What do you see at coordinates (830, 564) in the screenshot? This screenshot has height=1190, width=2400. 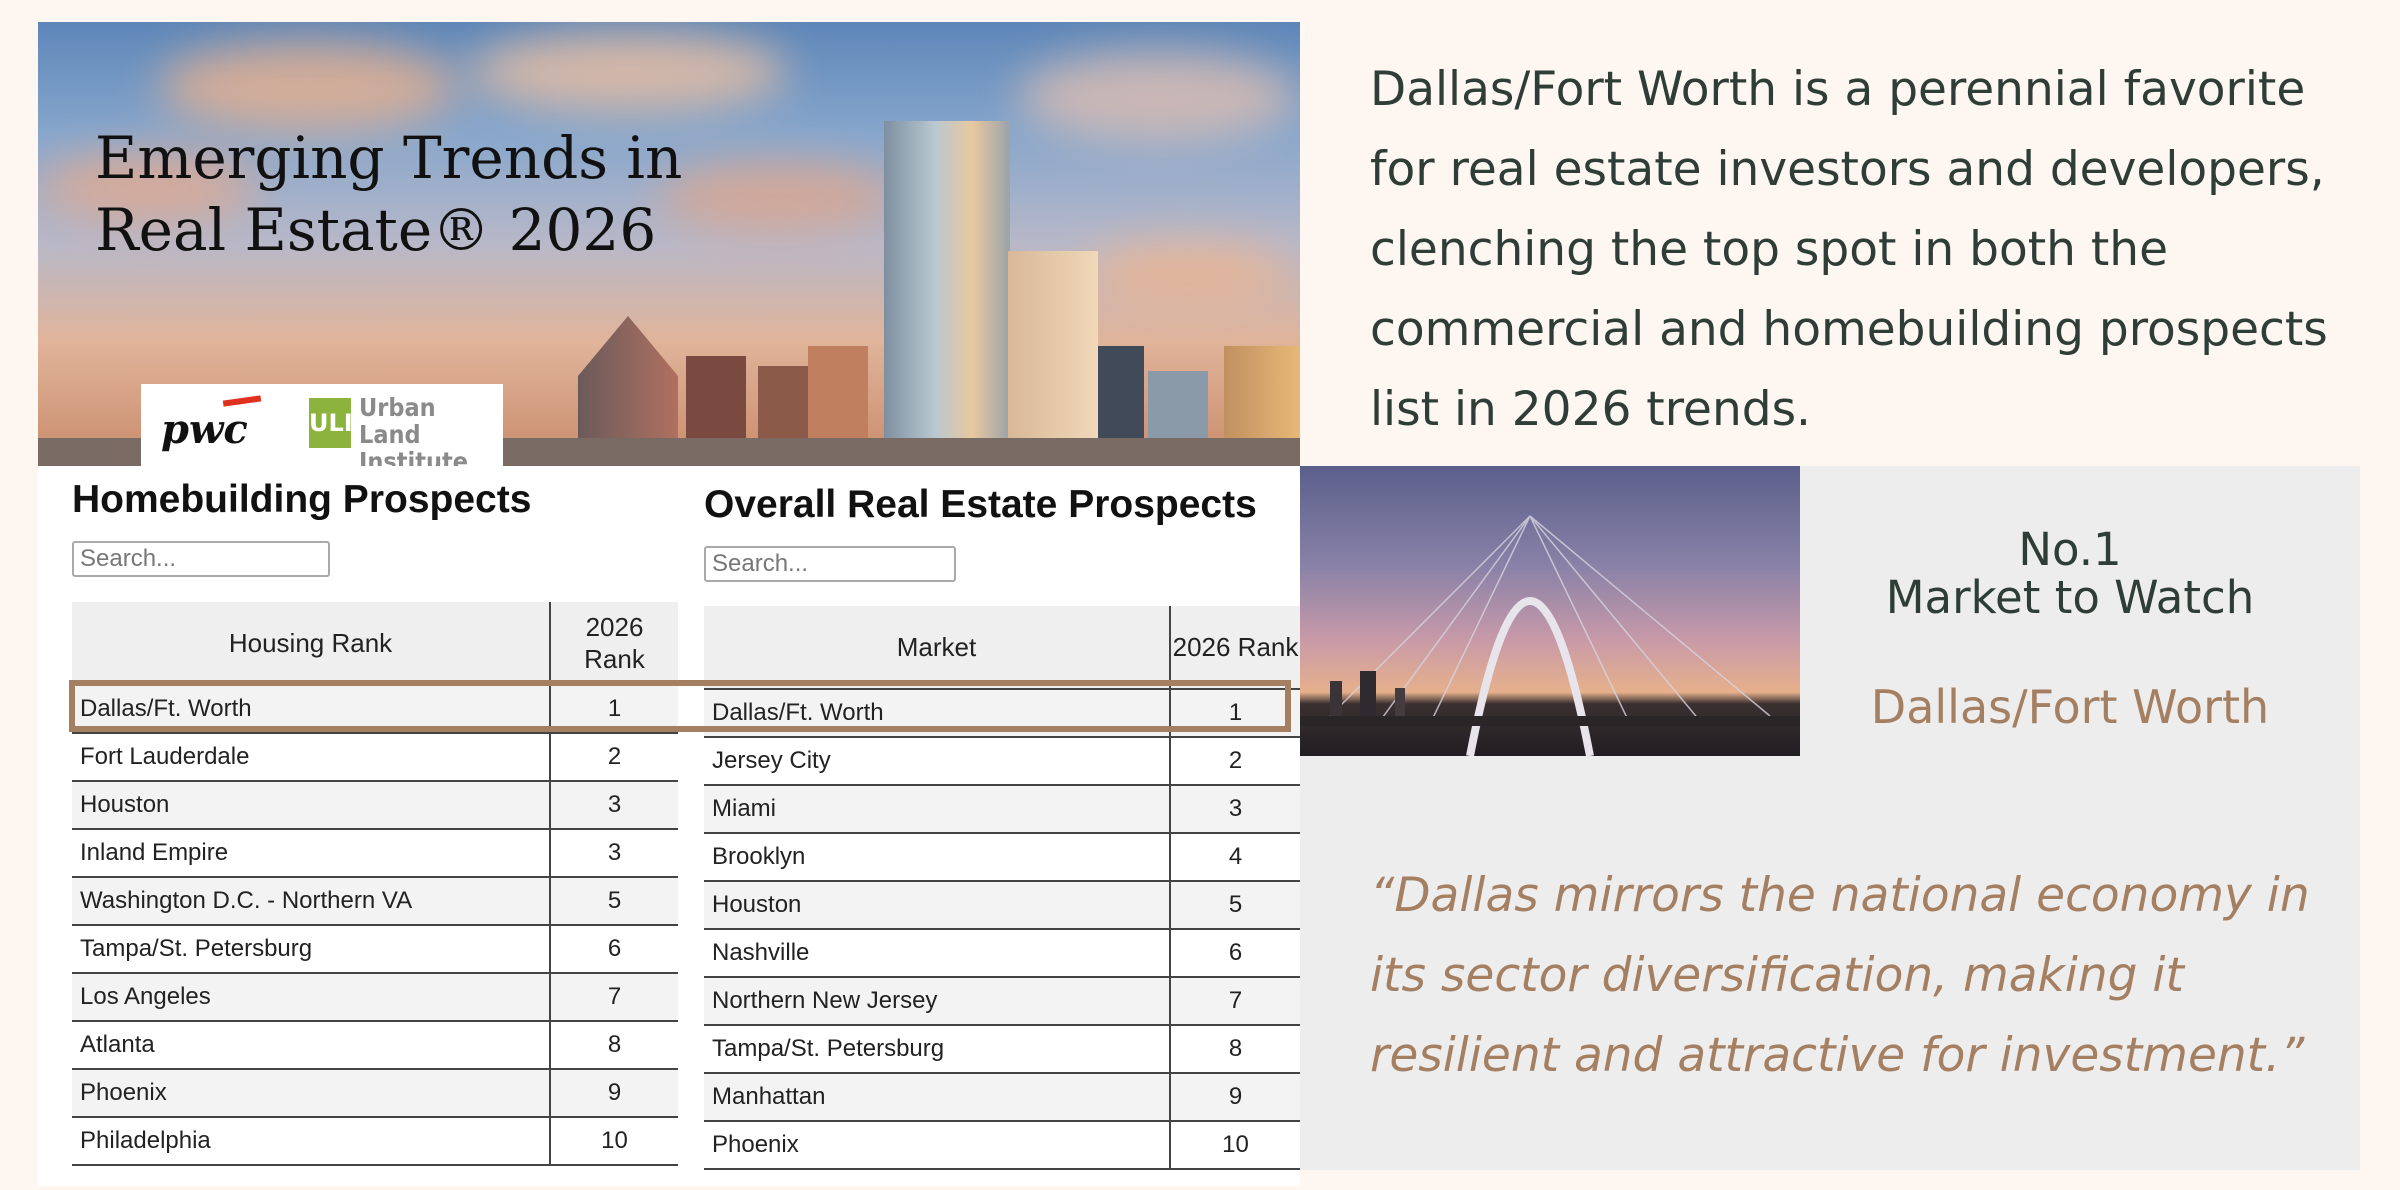 I see `overall-search-input` at bounding box center [830, 564].